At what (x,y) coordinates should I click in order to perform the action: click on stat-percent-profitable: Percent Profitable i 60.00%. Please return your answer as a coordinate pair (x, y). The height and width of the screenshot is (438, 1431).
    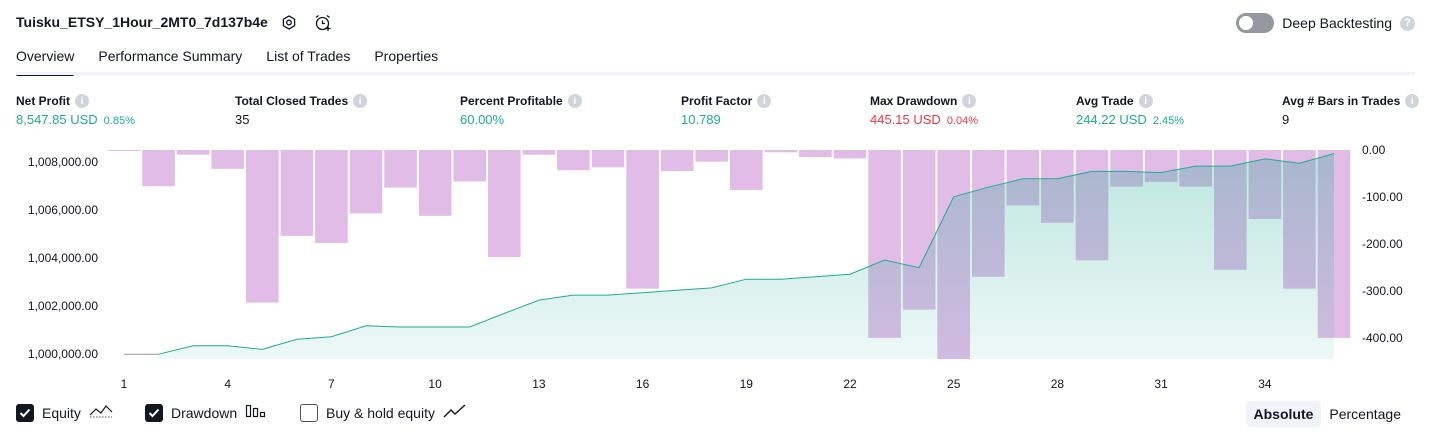
    Looking at the image, I should click on (521, 110).